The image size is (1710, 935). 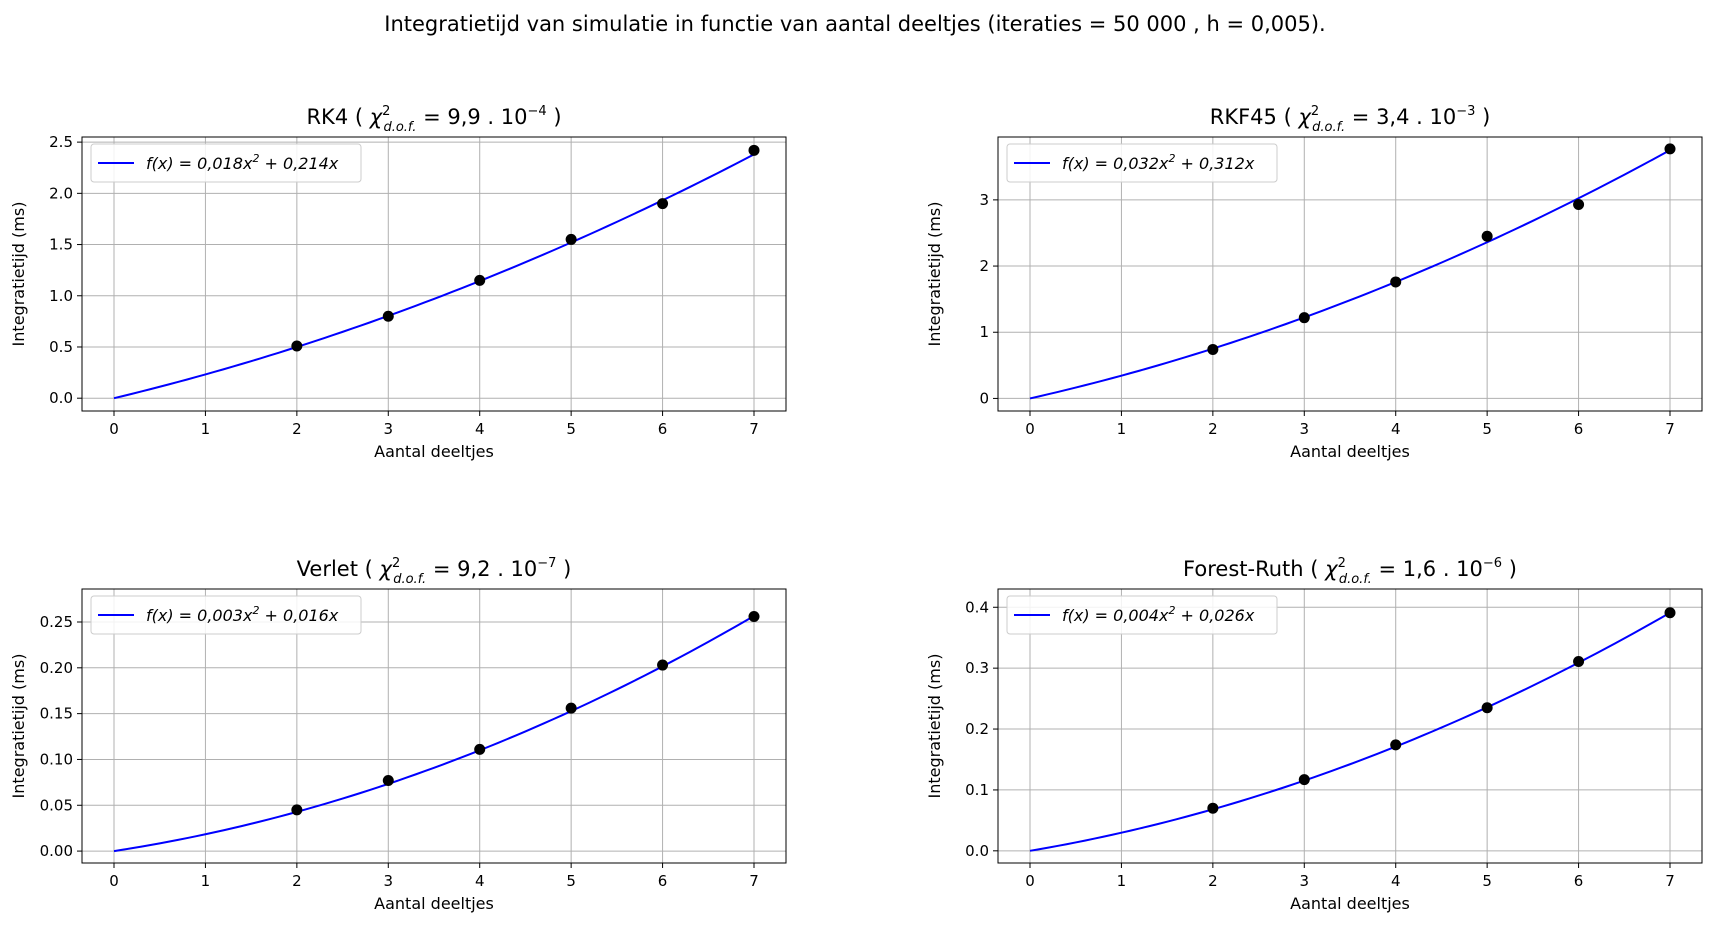 I want to click on chart-title-exponent: −6, so click(x=1492, y=563).